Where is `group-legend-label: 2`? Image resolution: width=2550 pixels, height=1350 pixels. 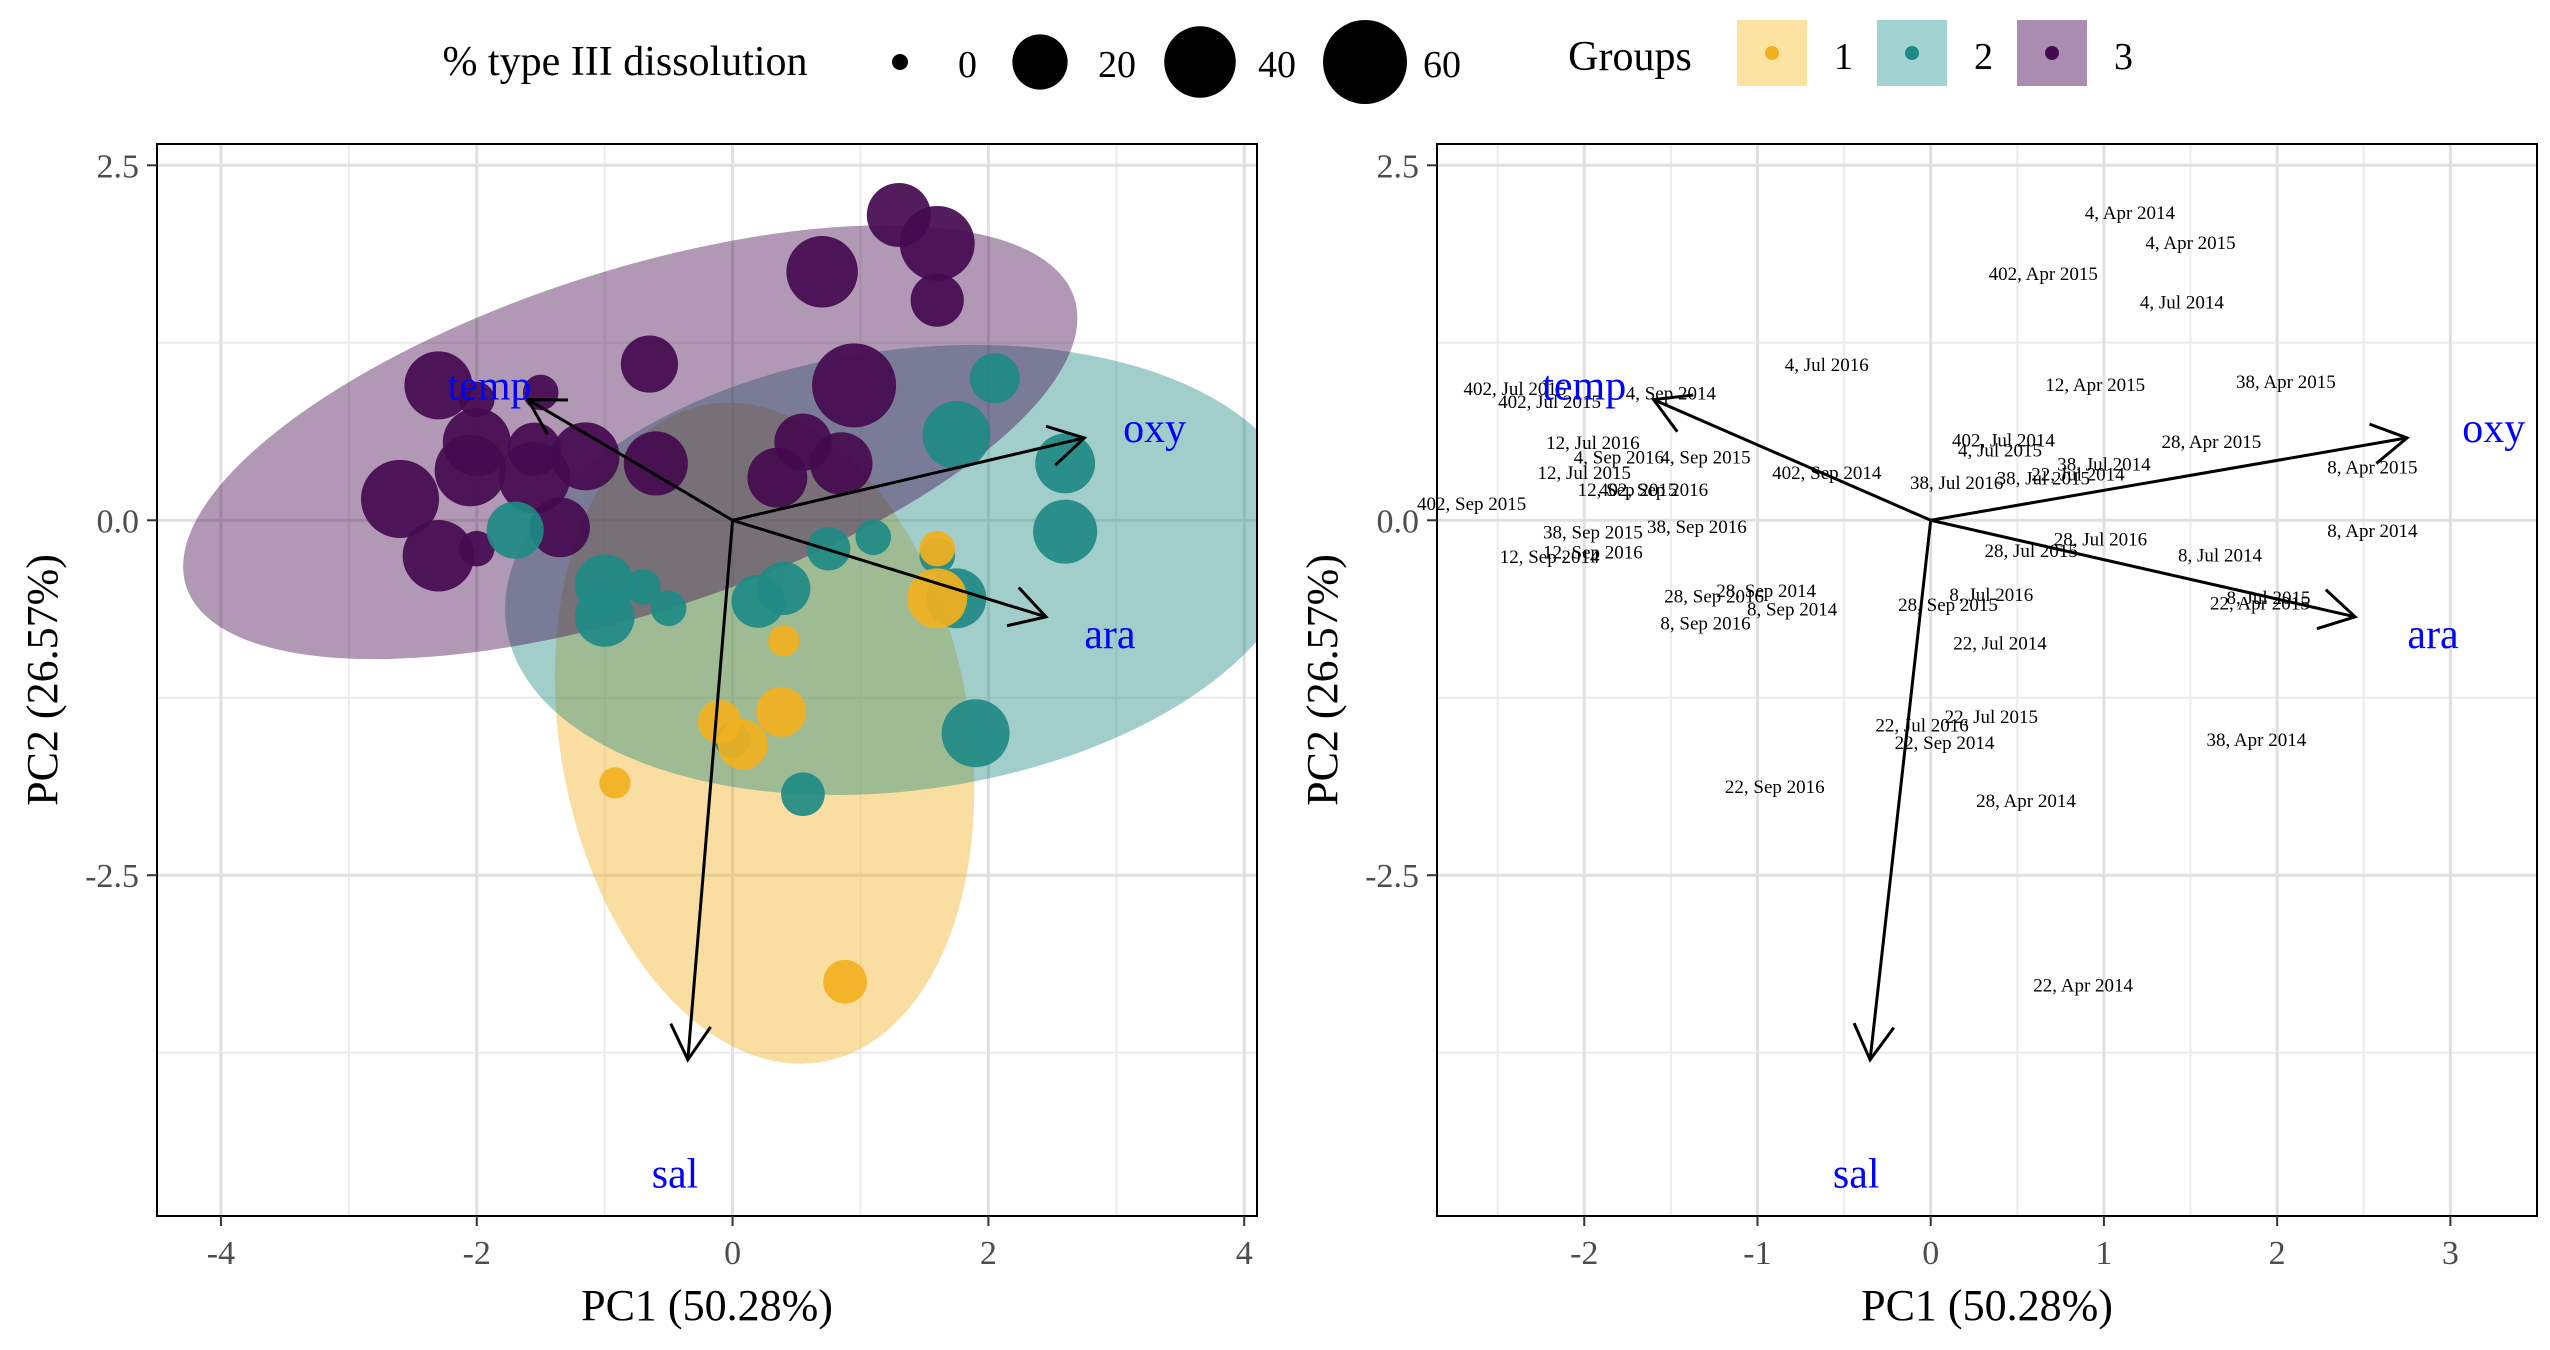
group-legend-label: 2 is located at coordinates (1983, 57).